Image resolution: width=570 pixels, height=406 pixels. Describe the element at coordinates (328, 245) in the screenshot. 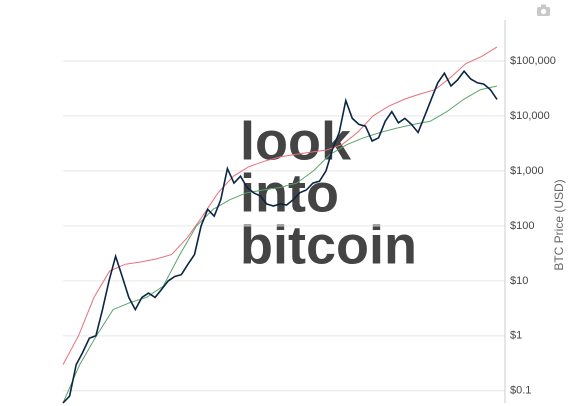

I see `watermark: bitcoin` at that location.